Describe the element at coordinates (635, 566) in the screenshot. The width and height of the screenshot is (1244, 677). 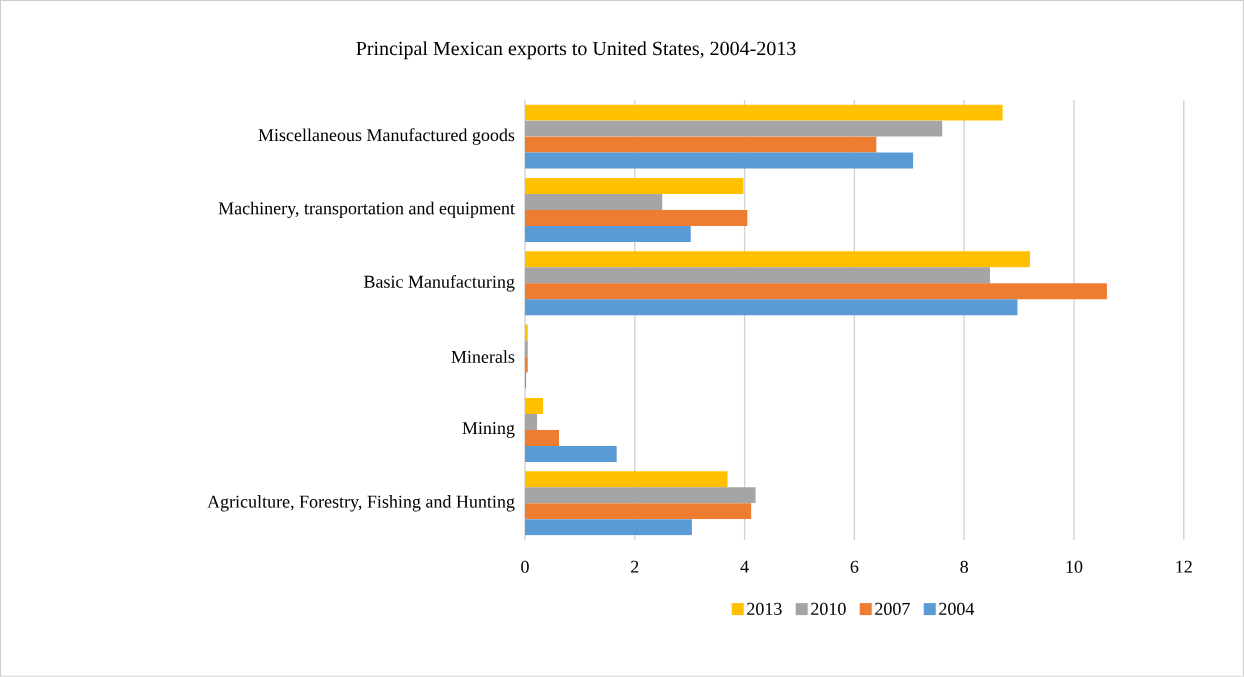
I see `x-tick-label: 2` at that location.